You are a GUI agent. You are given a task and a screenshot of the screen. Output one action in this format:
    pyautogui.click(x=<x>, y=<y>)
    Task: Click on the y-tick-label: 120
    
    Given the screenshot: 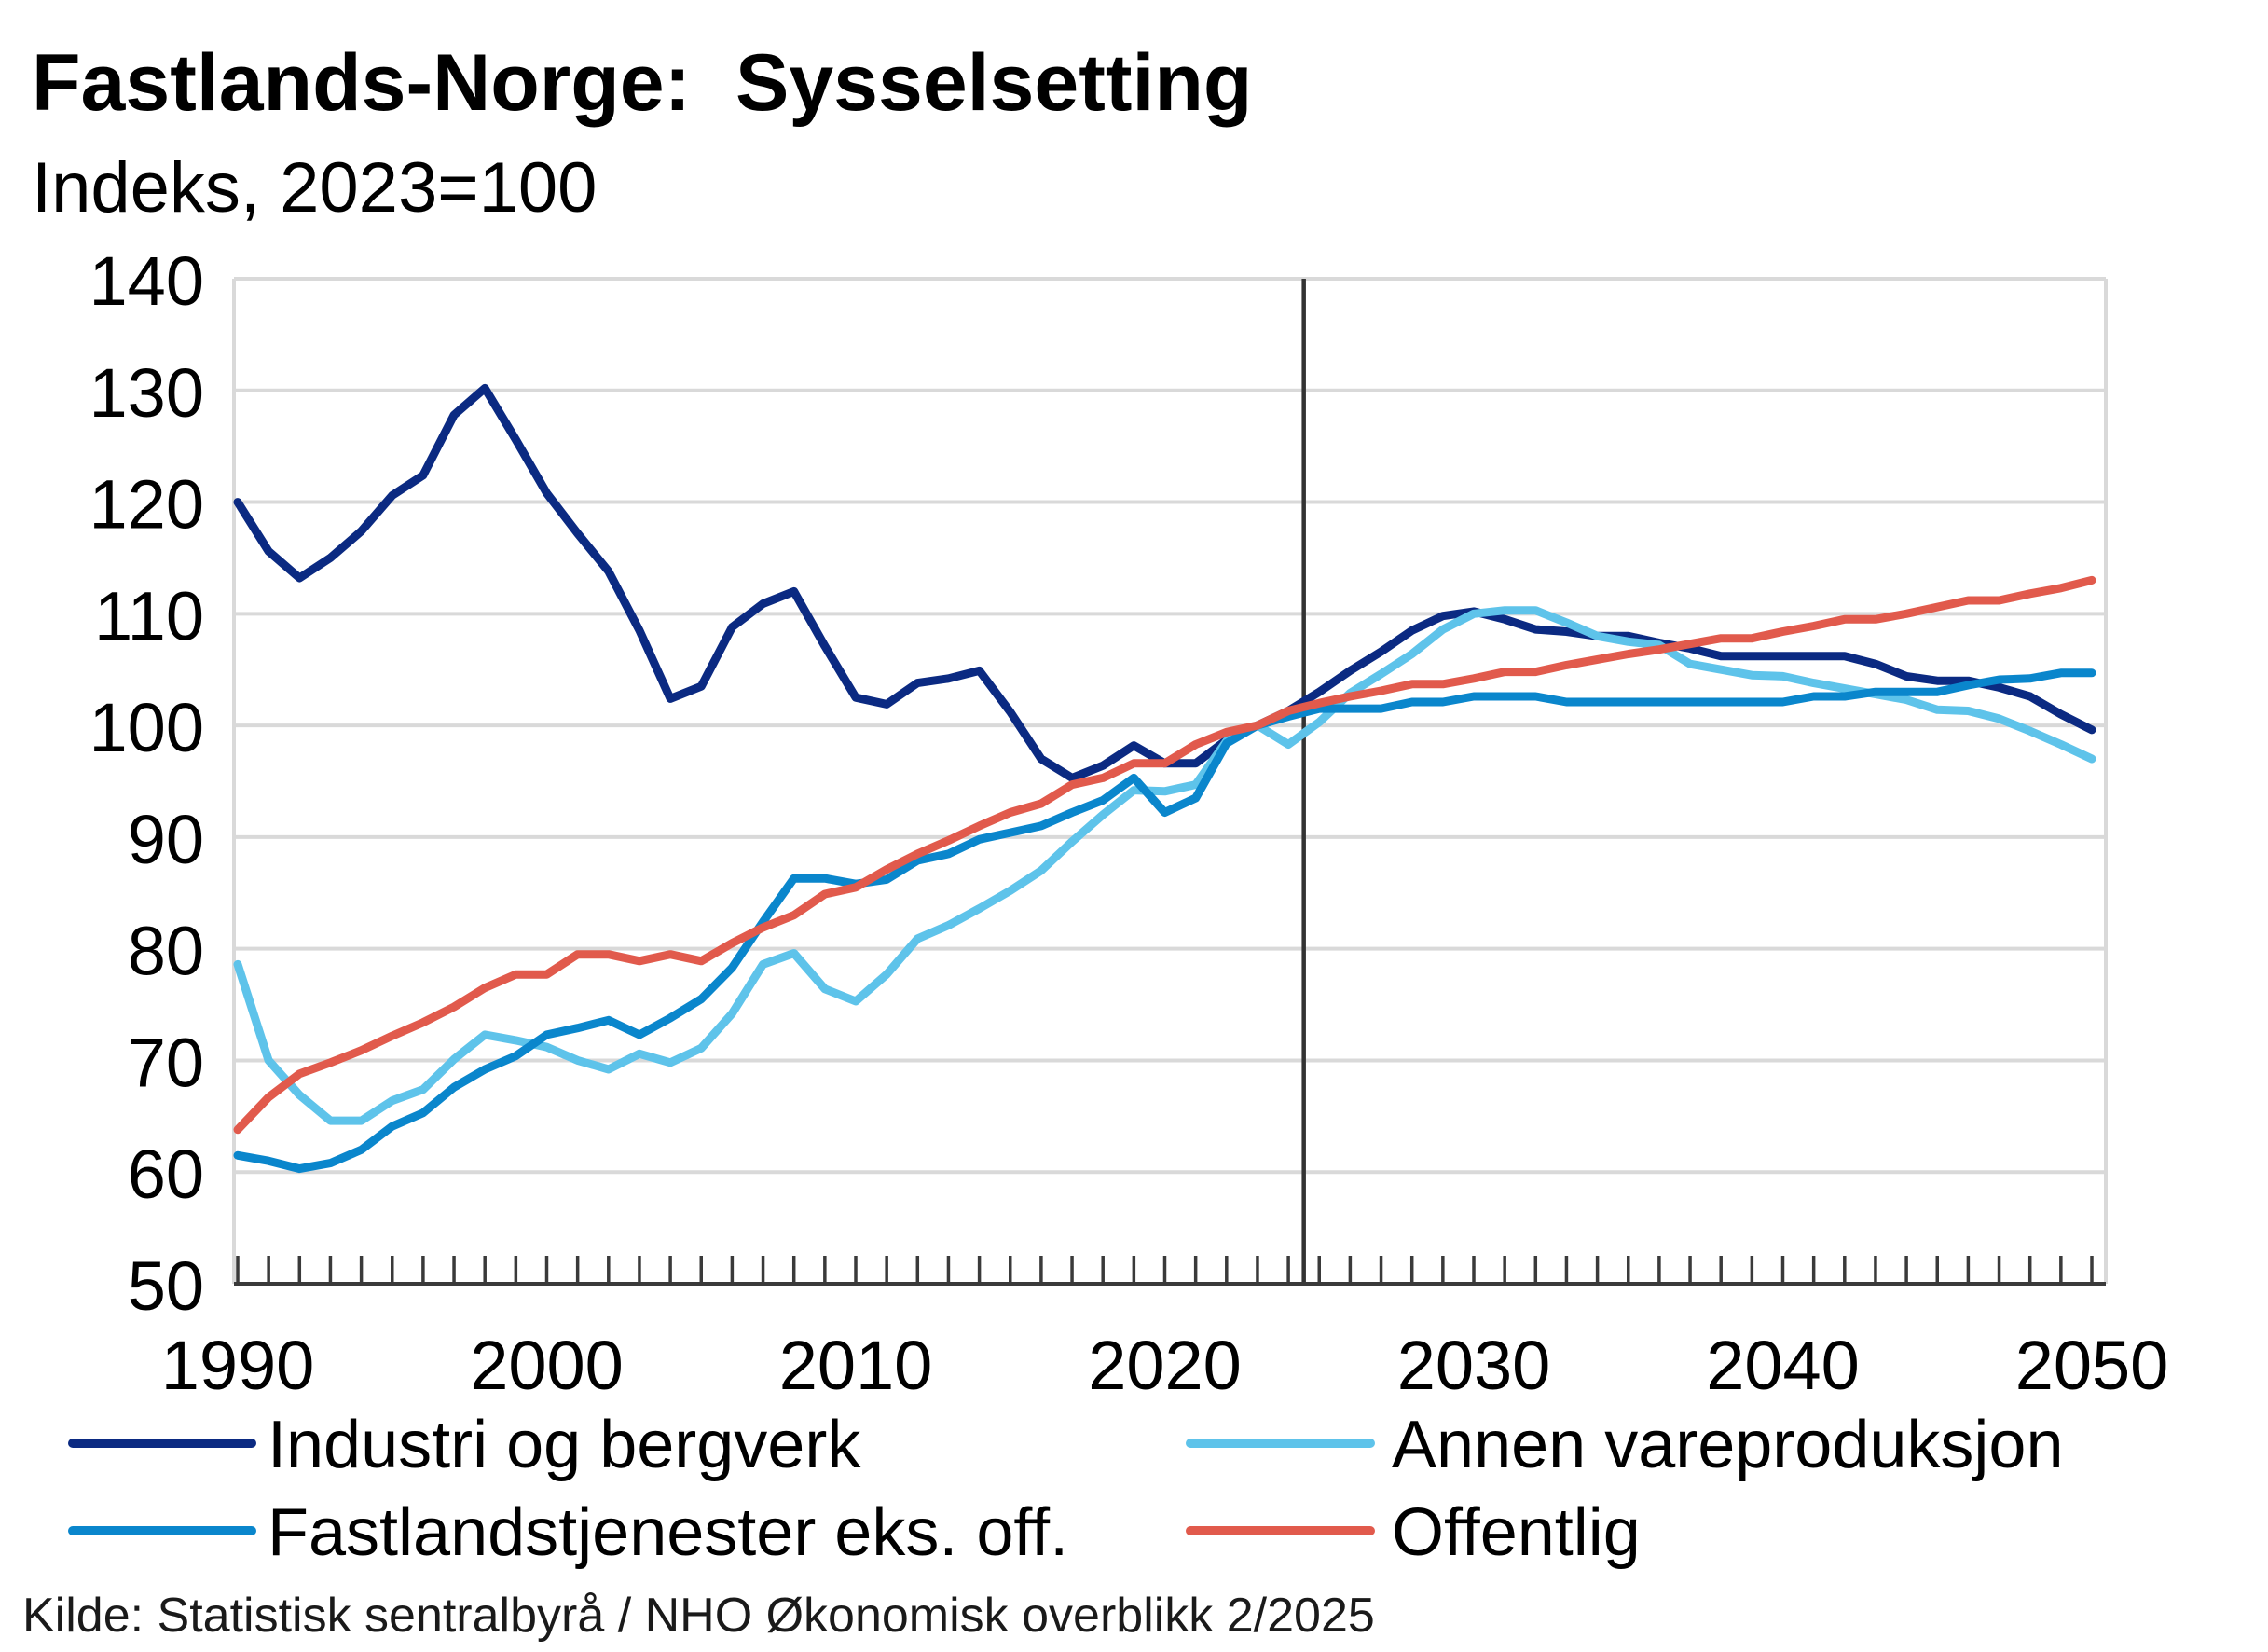 What is the action you would take?
    pyautogui.click(x=146, y=505)
    